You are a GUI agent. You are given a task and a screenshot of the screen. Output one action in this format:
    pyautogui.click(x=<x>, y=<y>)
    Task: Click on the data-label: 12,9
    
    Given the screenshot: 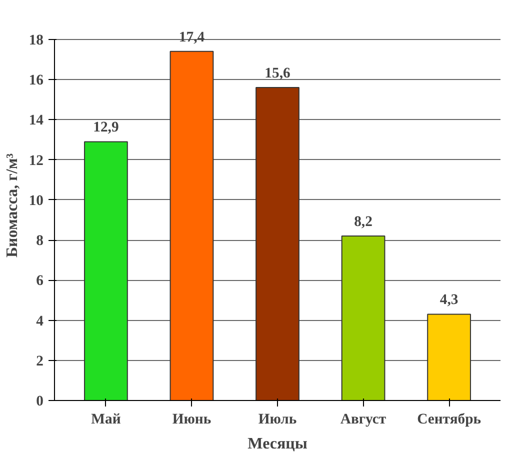 What is the action you would take?
    pyautogui.click(x=106, y=128)
    